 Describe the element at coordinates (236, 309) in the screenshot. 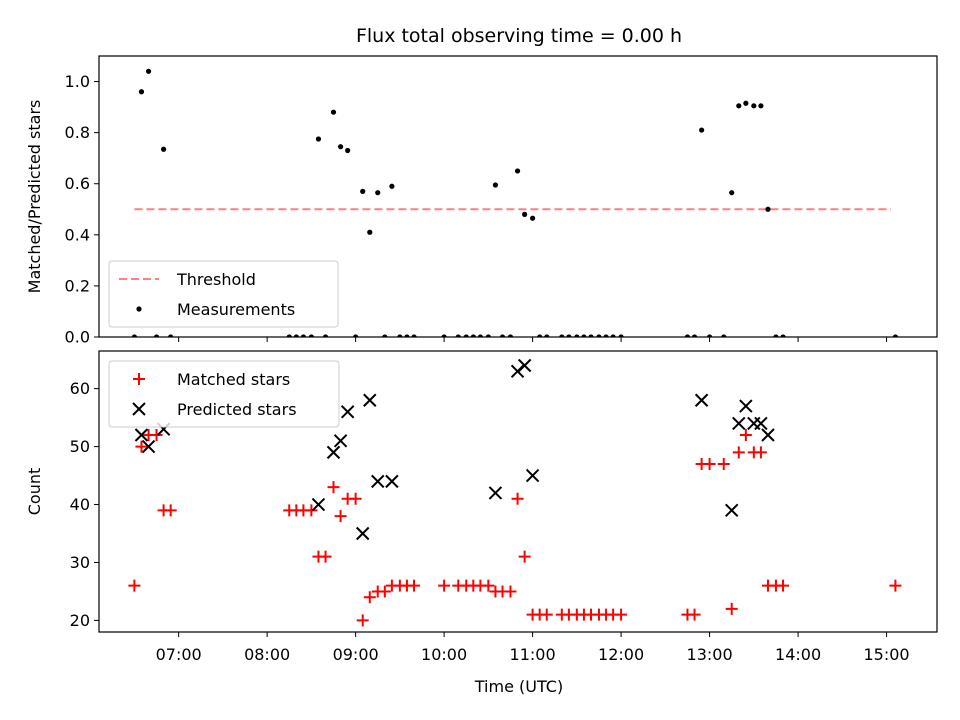

I see `legend-entry-label: Measurements` at that location.